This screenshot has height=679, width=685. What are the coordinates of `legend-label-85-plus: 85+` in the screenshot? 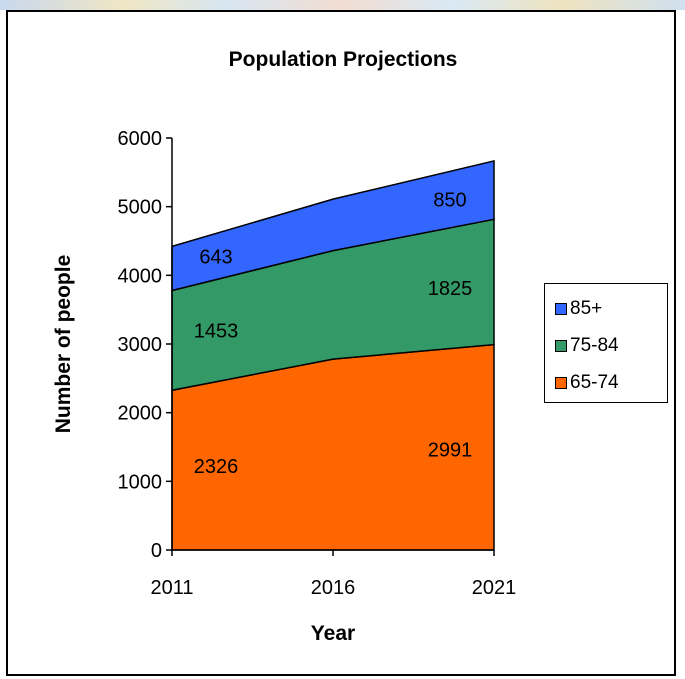 It's located at (586, 308).